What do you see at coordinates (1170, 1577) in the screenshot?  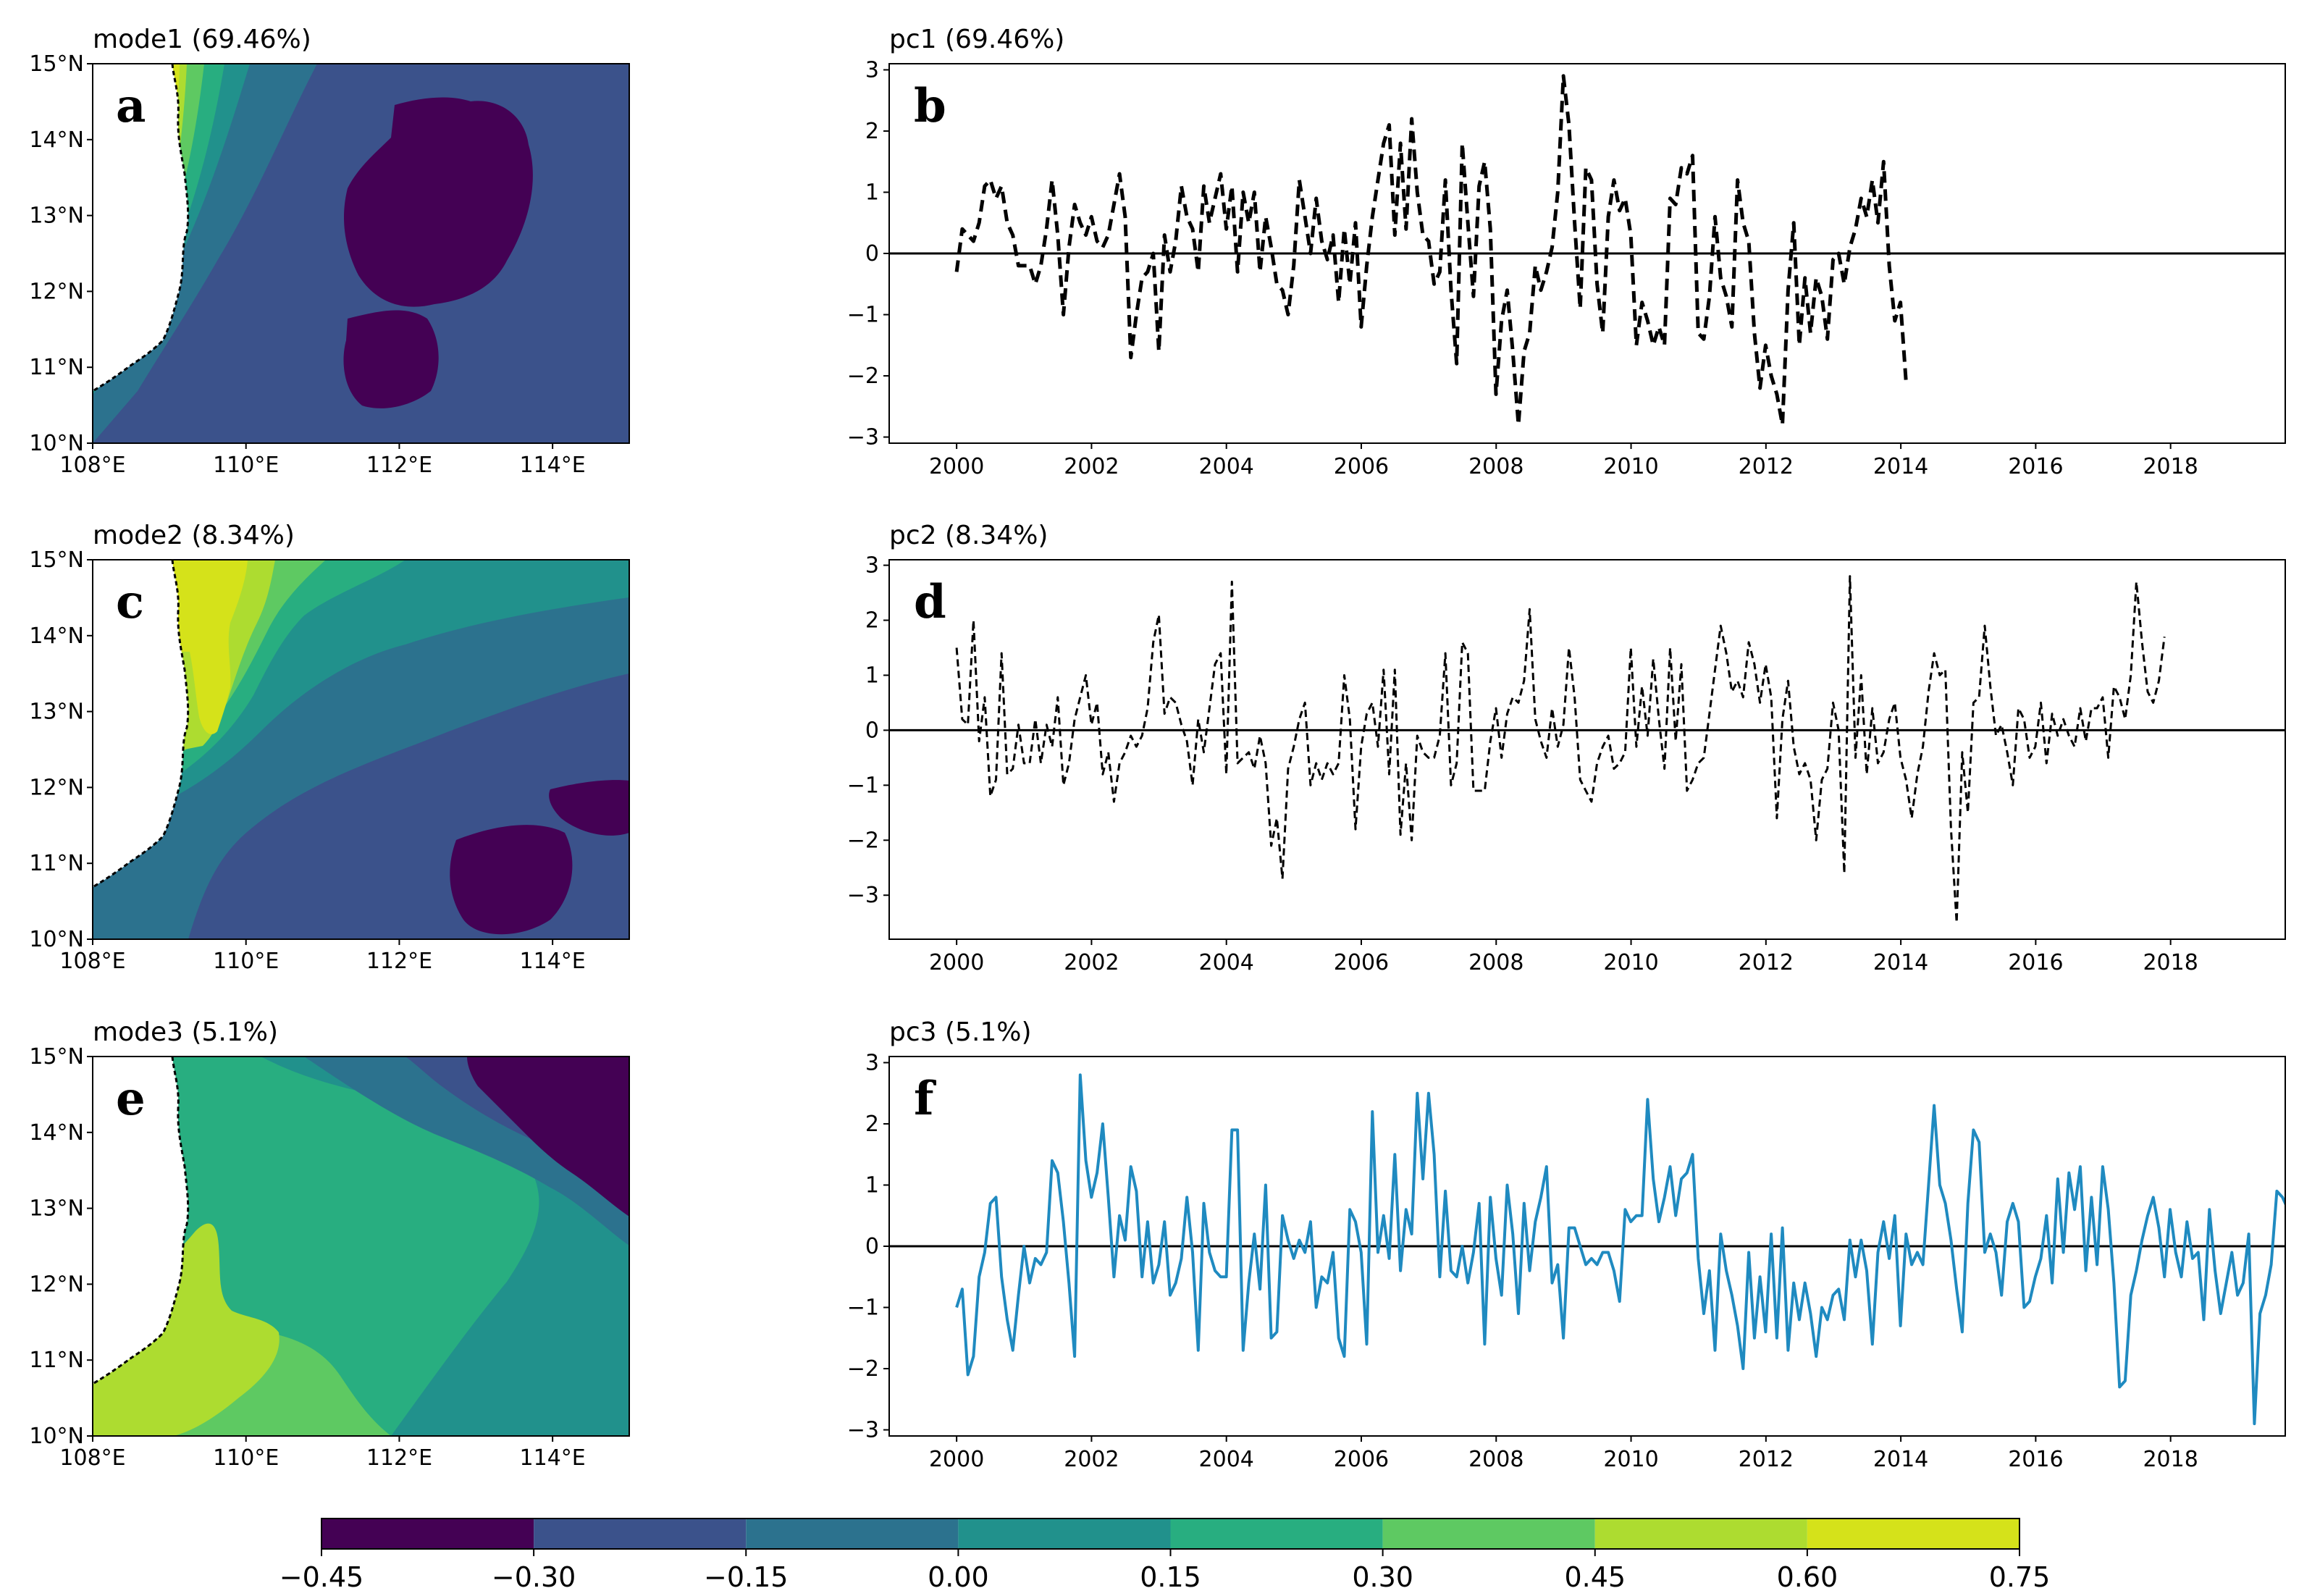 I see `colorbar-tick-label: 0.15` at bounding box center [1170, 1577].